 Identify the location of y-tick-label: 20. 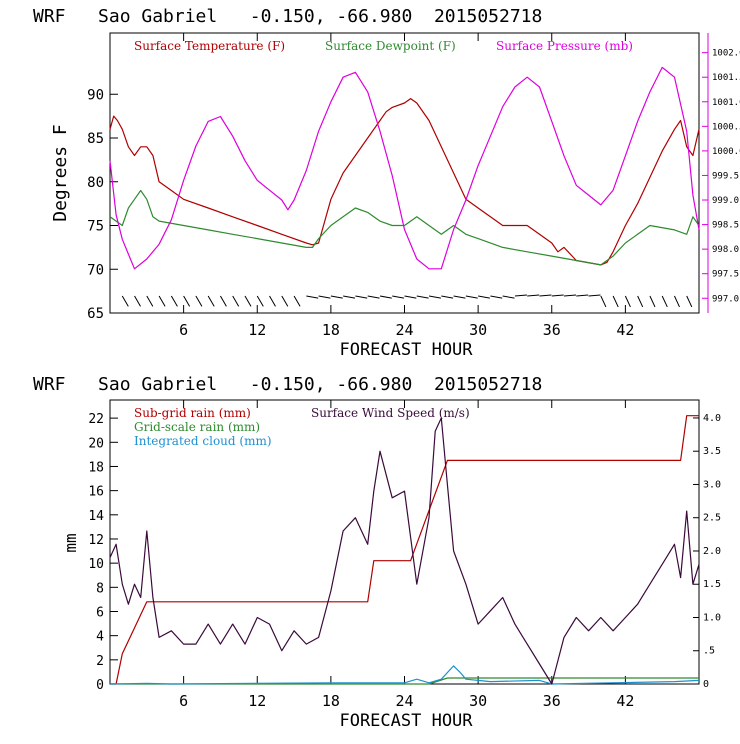
(96, 443).